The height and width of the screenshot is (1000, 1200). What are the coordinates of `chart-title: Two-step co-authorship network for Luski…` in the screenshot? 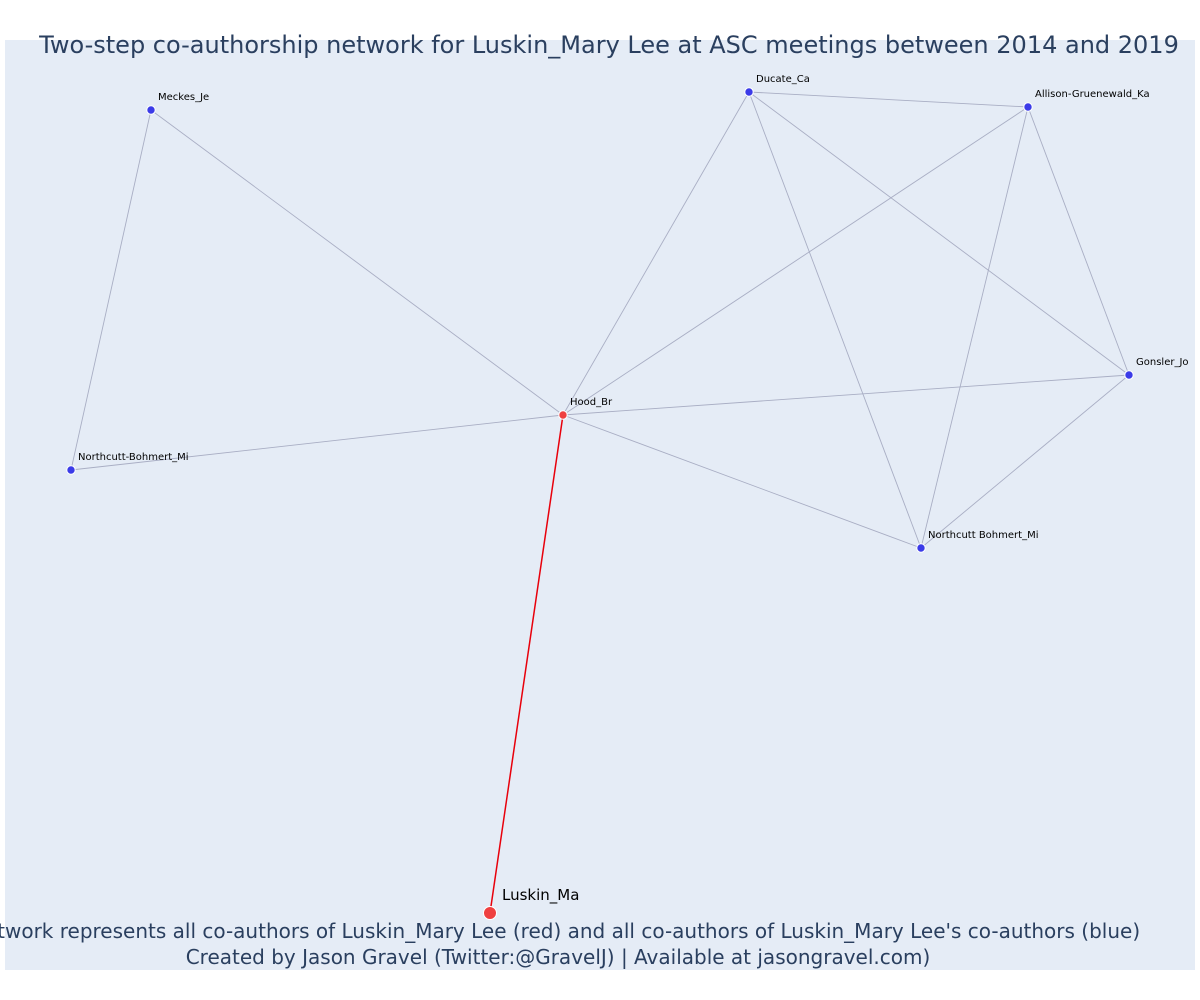 It's located at (608, 45).